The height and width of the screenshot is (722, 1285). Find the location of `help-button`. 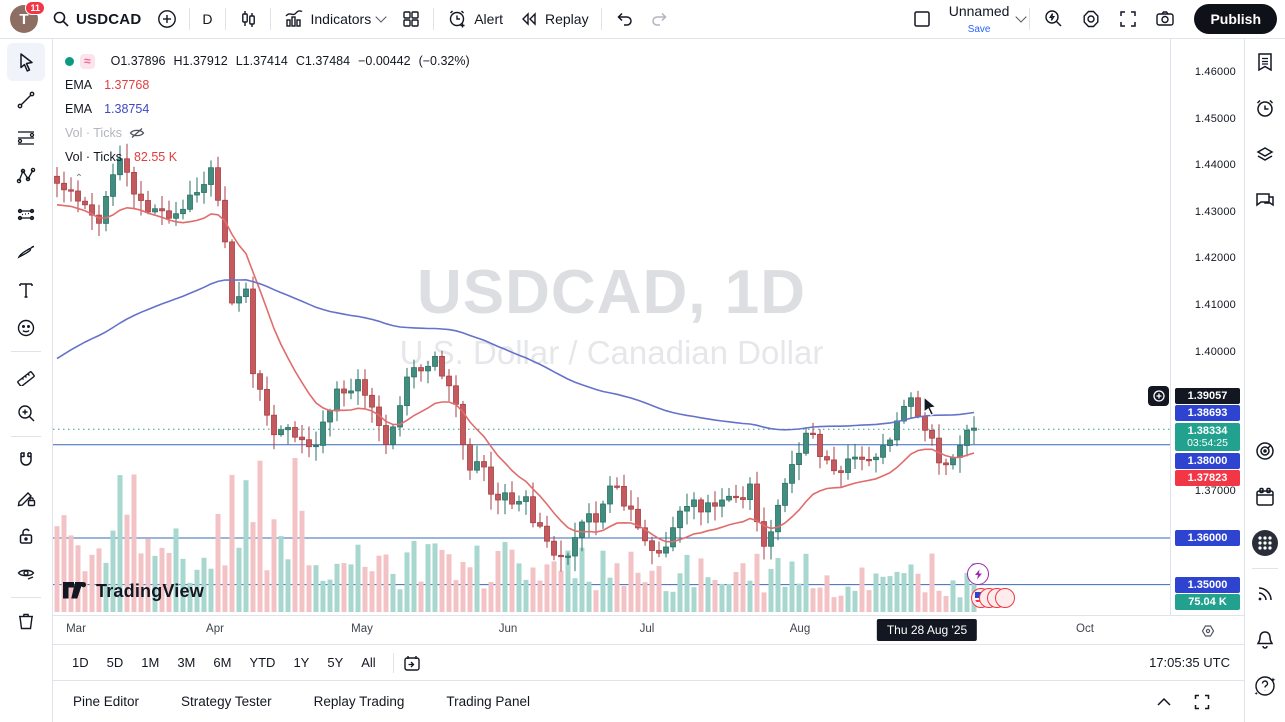

help-button is located at coordinates (1265, 686).